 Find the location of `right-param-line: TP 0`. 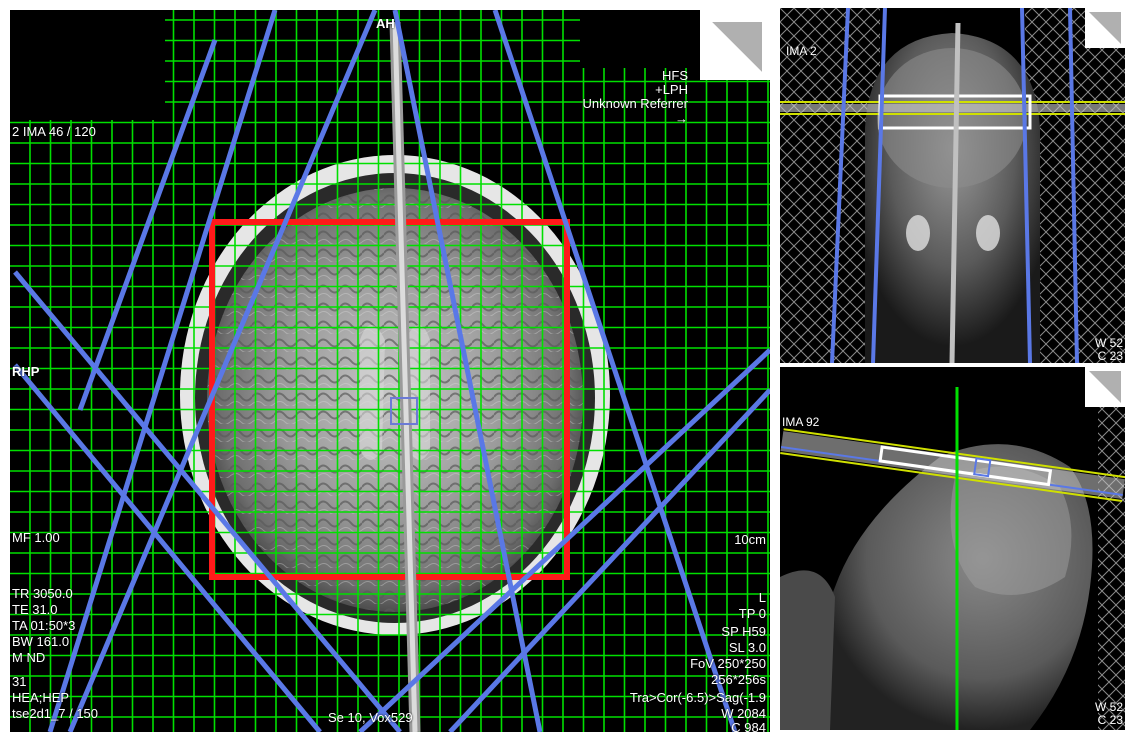

right-param-line: TP 0 is located at coordinates (752, 613).